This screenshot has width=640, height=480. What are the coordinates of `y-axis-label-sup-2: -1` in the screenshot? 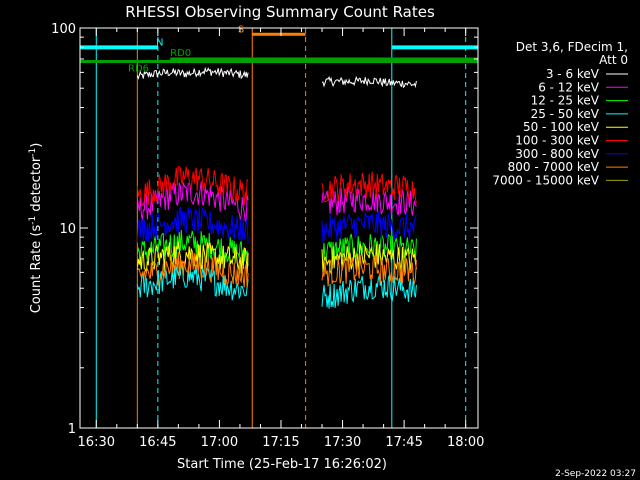 It's located at (33, 152).